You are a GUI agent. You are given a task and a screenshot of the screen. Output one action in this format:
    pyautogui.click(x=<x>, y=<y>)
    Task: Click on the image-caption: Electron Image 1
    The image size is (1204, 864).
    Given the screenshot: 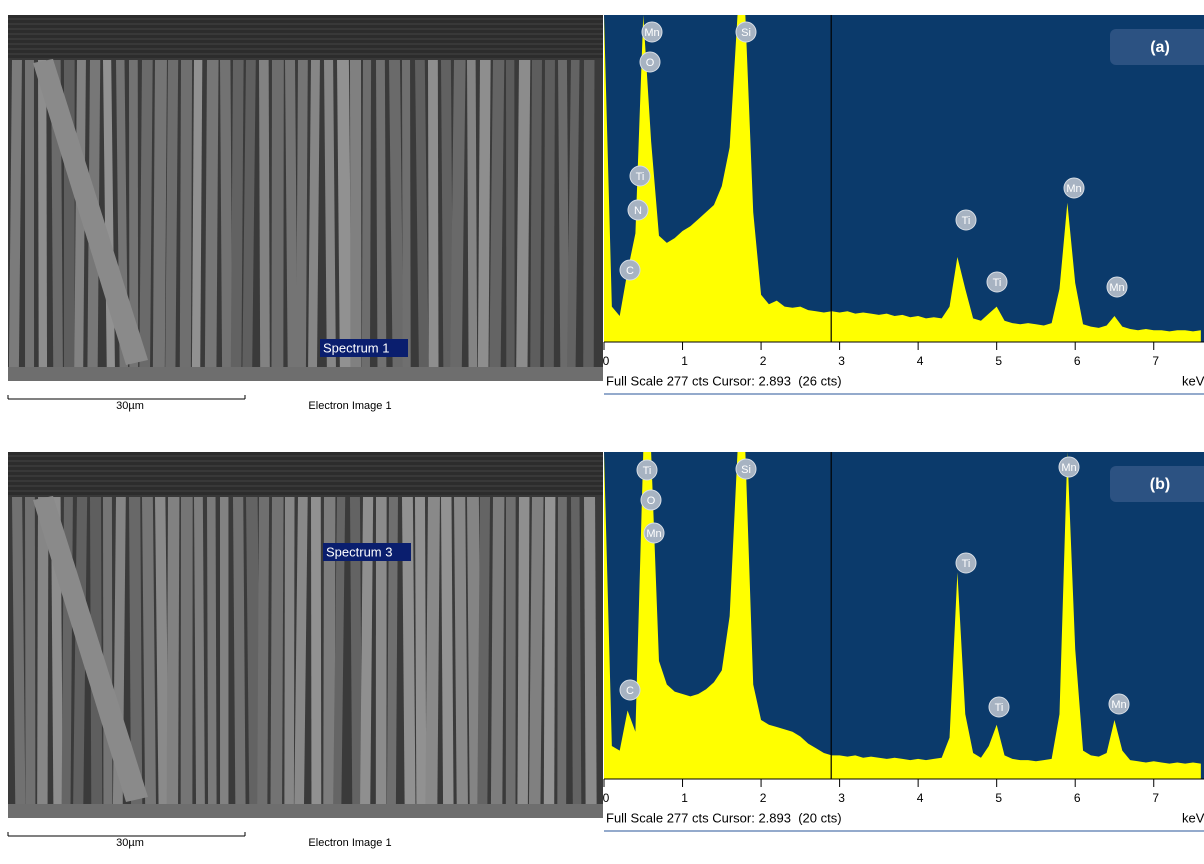 What is the action you would take?
    pyautogui.click(x=349, y=406)
    